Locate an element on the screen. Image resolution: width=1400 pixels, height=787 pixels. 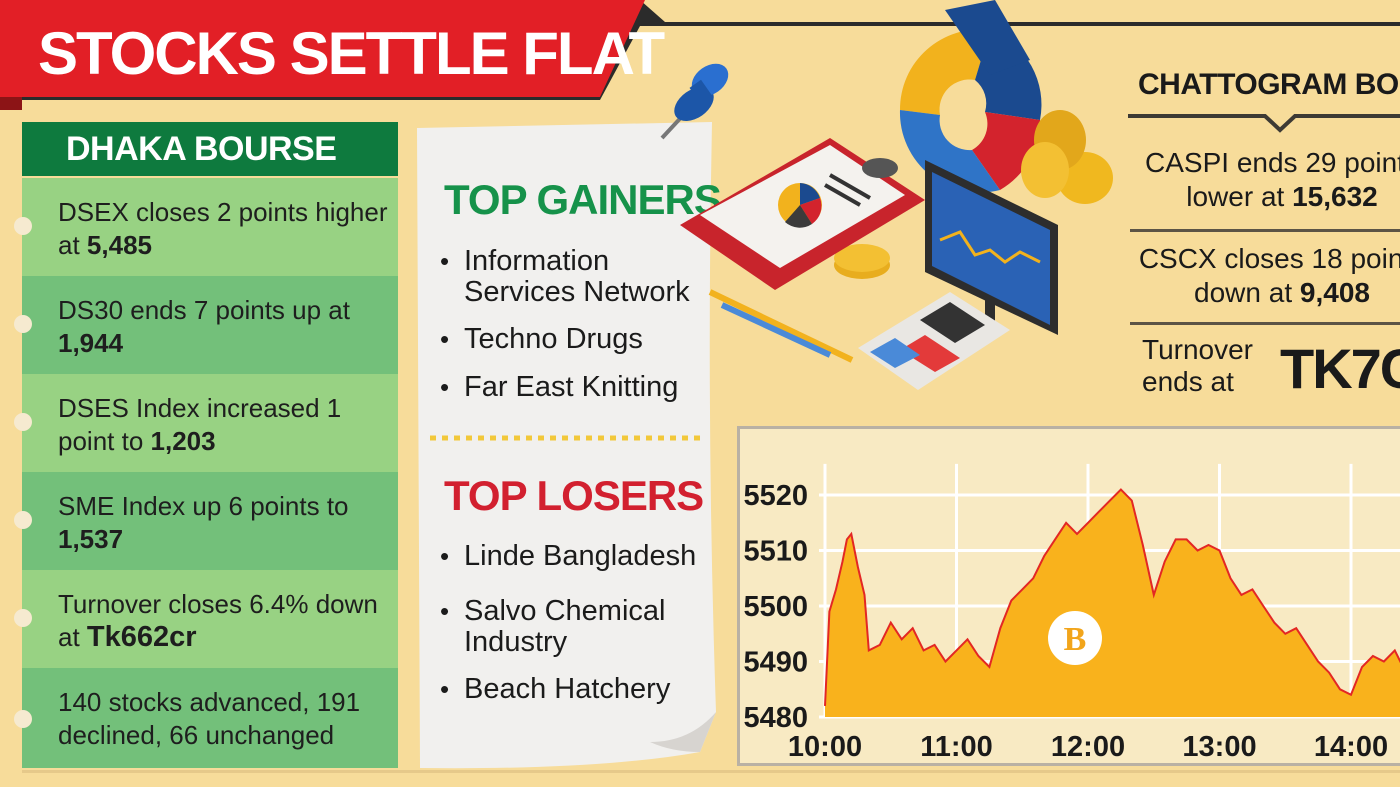
dhaka-bourse-title: DHAKA BOURSE is located at coordinates (210, 149).